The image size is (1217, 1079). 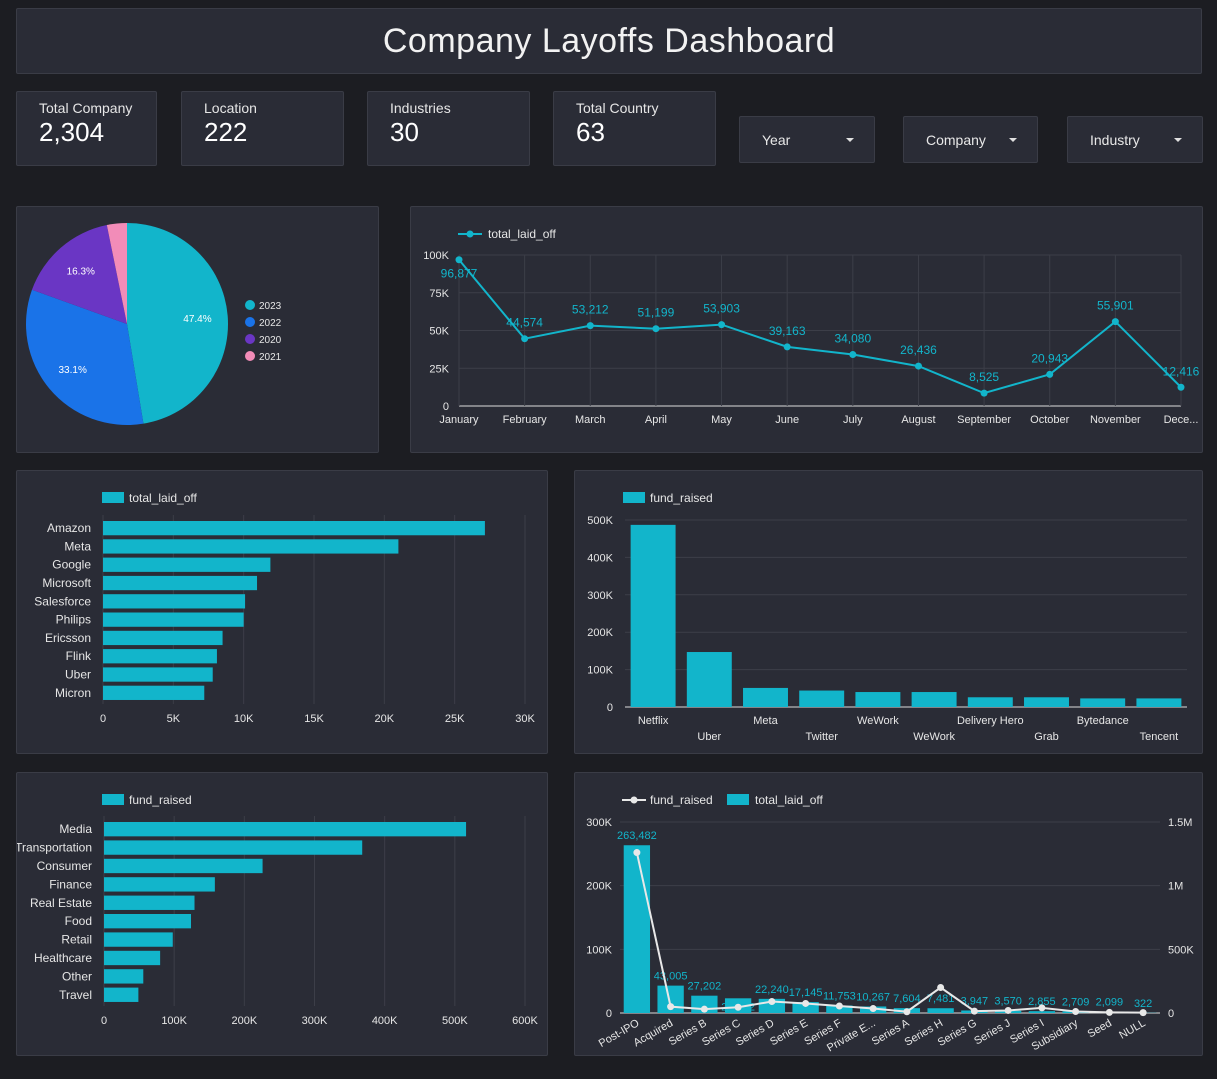 I want to click on kpi-total-company: Total Company 2,304, so click(x=86, y=128).